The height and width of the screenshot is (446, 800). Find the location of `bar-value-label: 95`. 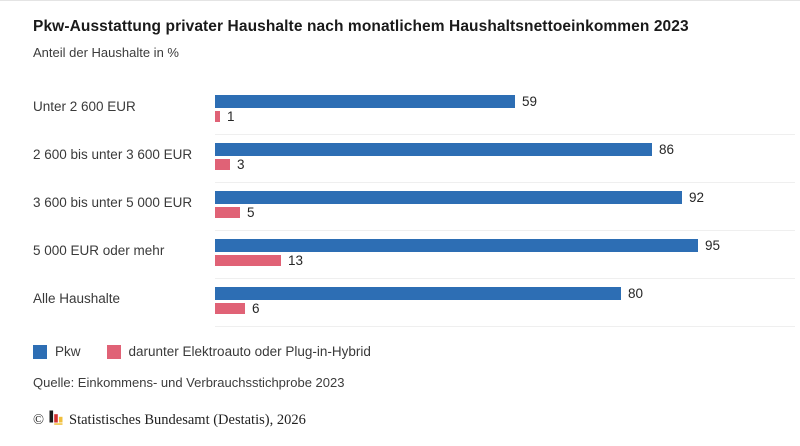

bar-value-label: 95 is located at coordinates (713, 245).